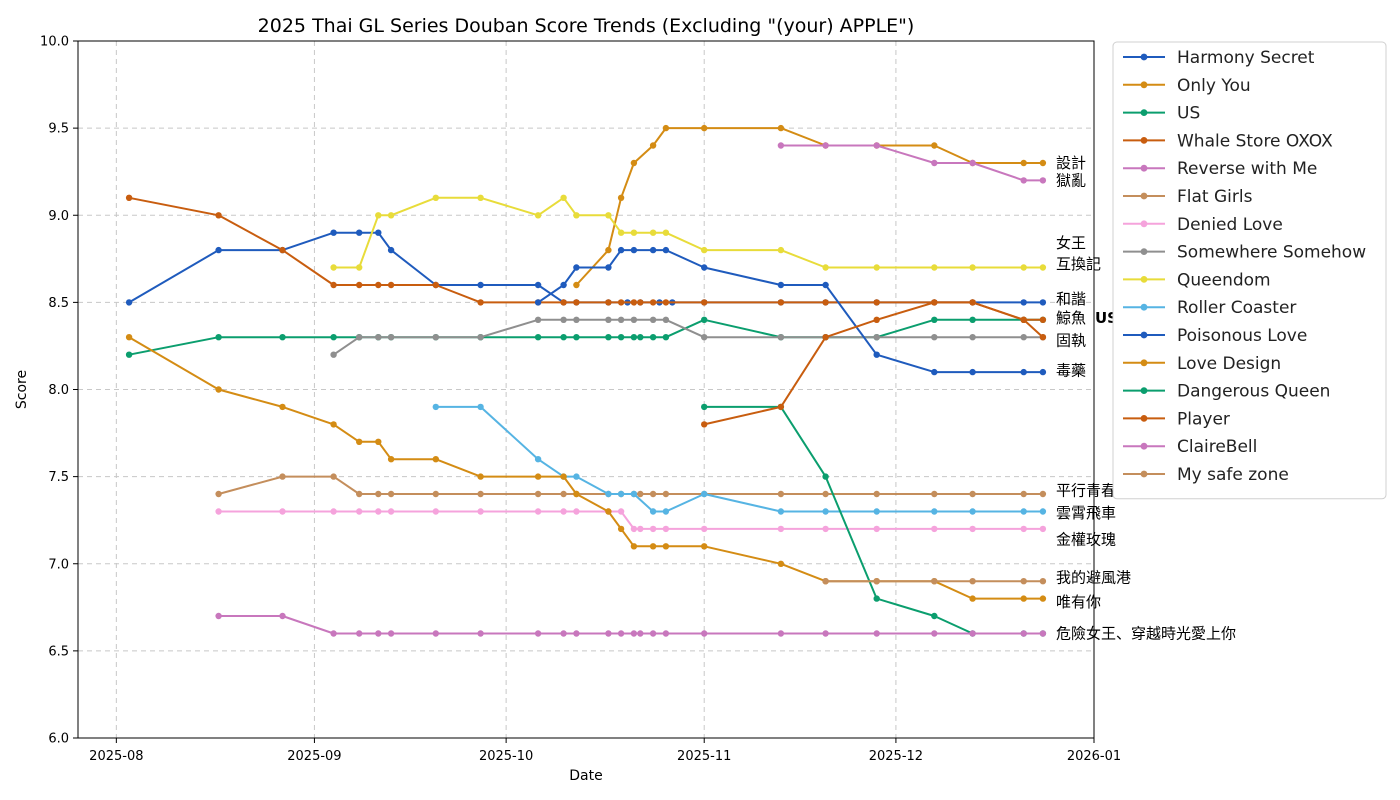 This screenshot has width=1400, height=800. I want to click on legend-item: Denied Love, so click(1203, 225).